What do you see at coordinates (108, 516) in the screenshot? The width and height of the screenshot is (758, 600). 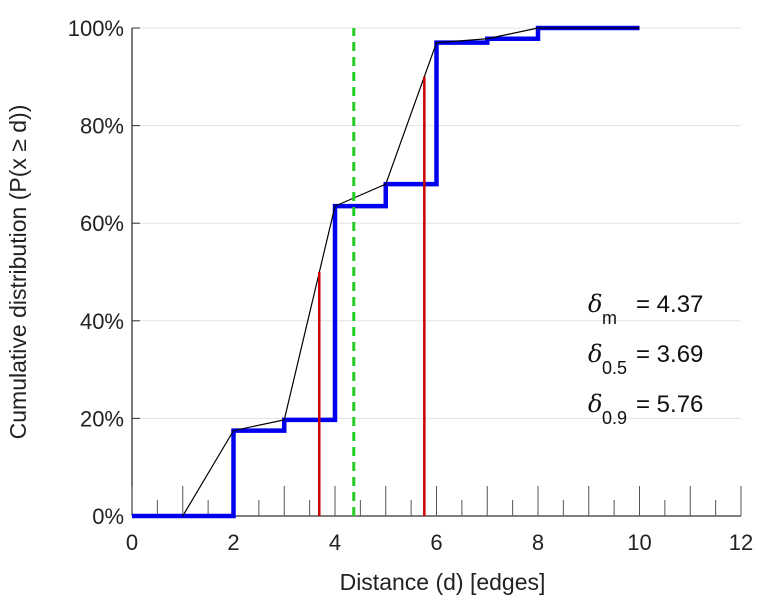 I see `y-tick-label-0: 0%` at bounding box center [108, 516].